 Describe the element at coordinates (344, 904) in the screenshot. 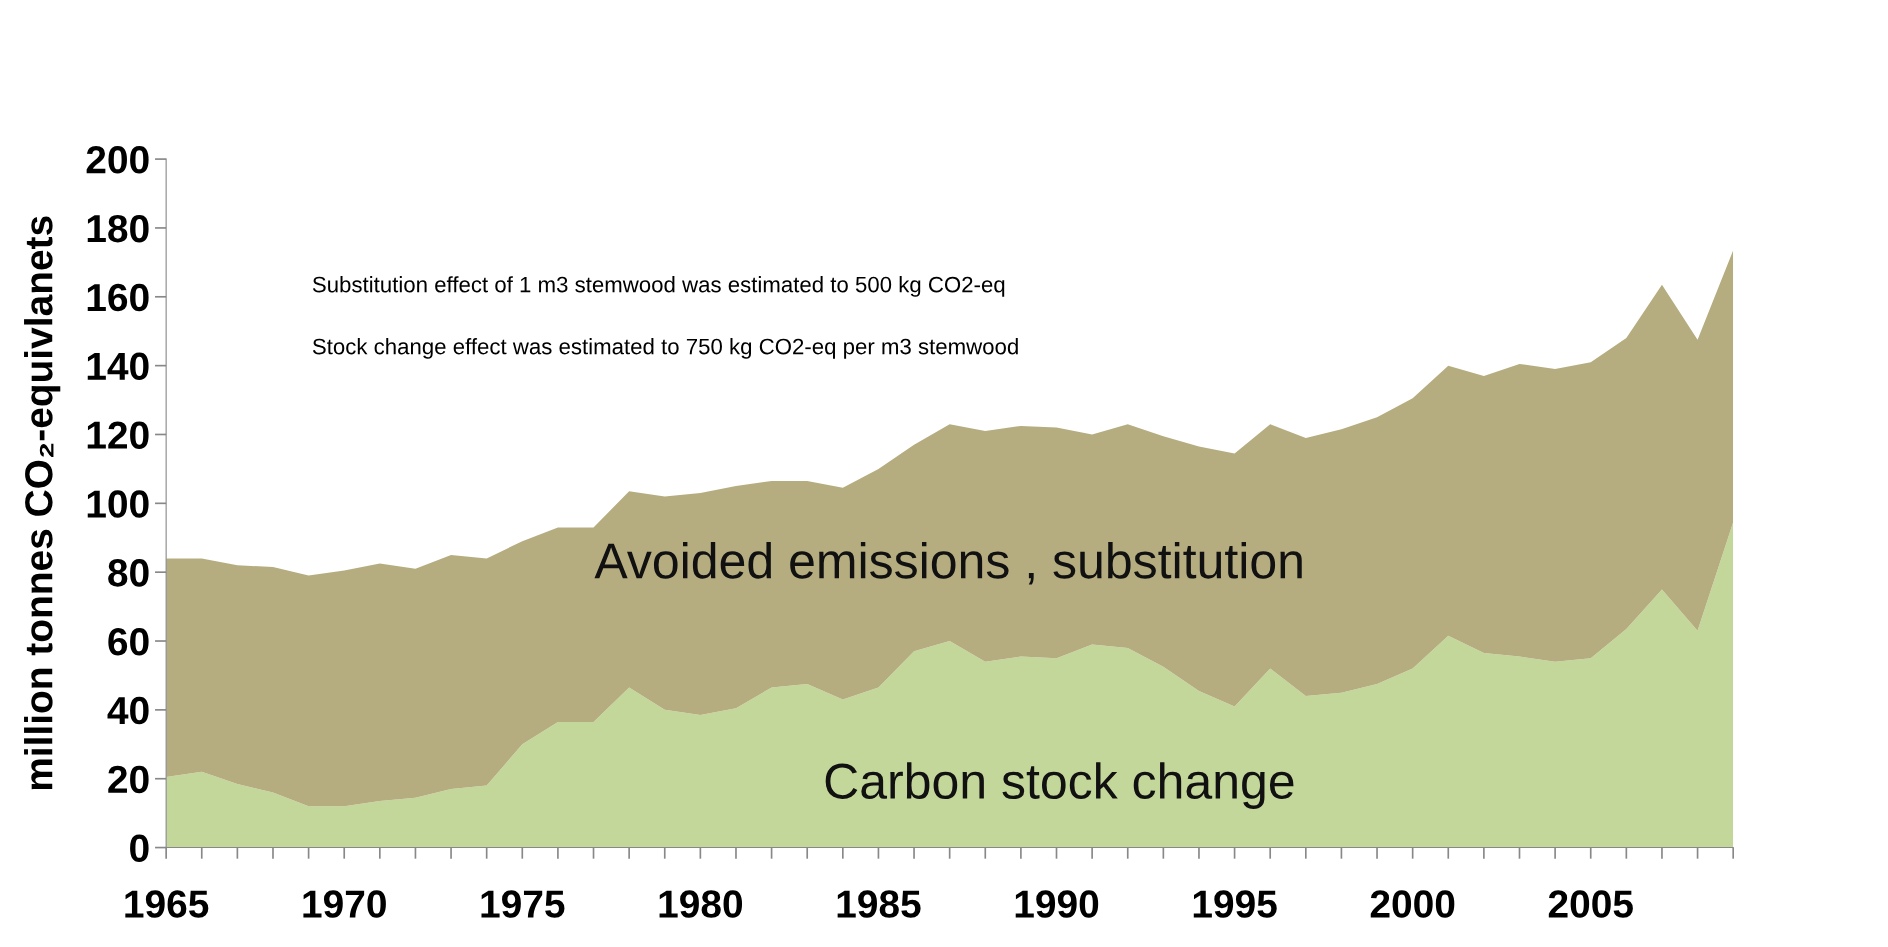

I see `x-tick-label: 1970` at that location.